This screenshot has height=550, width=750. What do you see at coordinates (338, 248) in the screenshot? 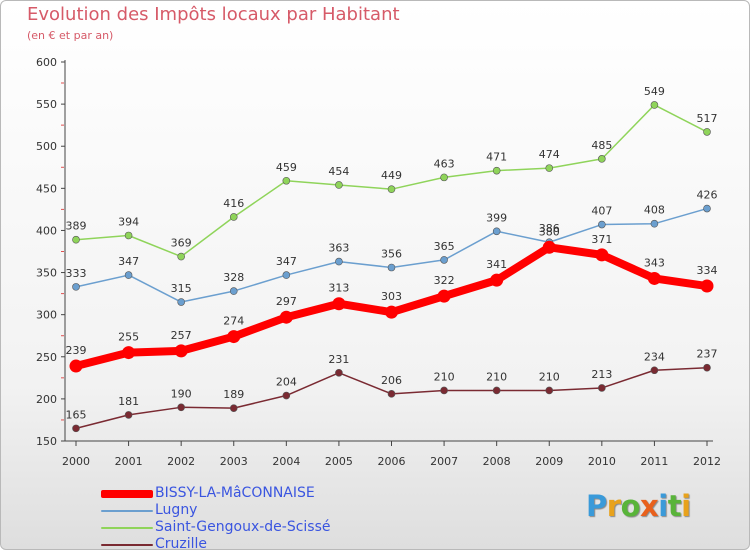
I see `data-label-lugny: 363` at bounding box center [338, 248].